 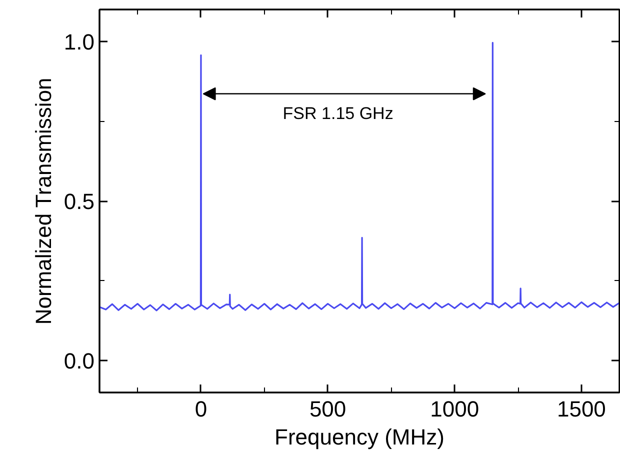 What do you see at coordinates (201, 409) in the screenshot?
I see `x-tick-label: 0` at bounding box center [201, 409].